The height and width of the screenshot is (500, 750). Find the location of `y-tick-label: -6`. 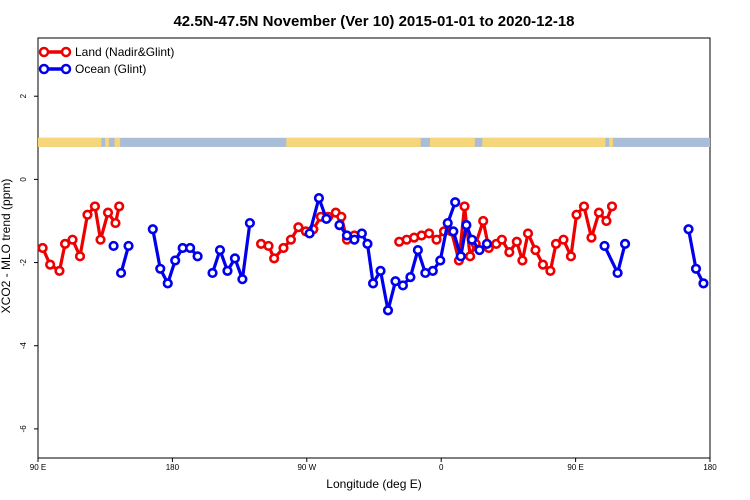

y-tick-label: -6 is located at coordinates (23, 429).